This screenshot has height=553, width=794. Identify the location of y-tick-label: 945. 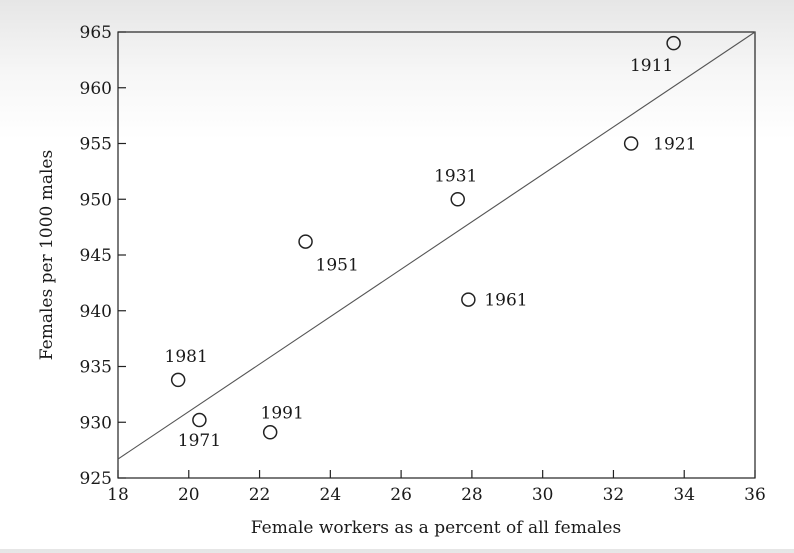
(96, 256).